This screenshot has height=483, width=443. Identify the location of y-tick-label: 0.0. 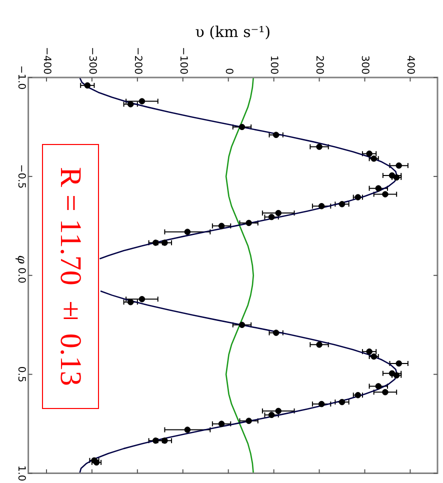
(21, 275).